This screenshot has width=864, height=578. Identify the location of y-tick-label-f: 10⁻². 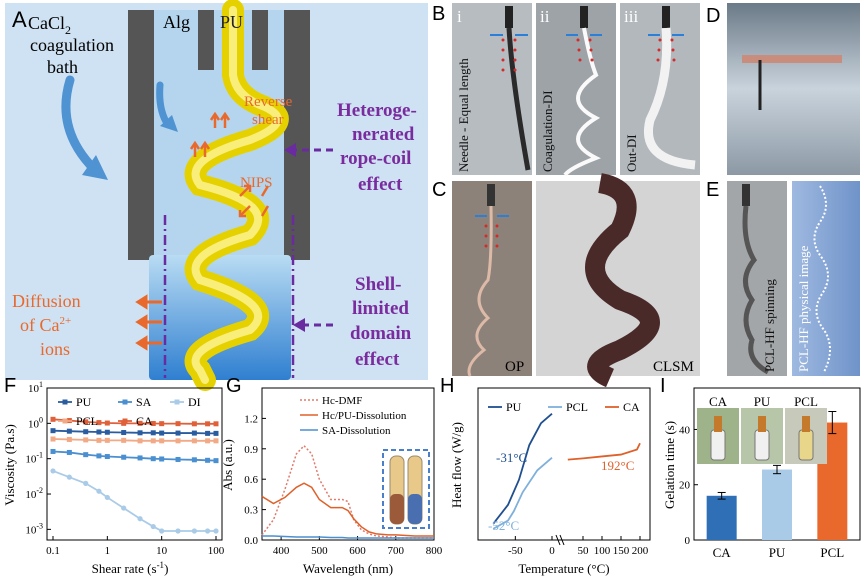
(34, 493).